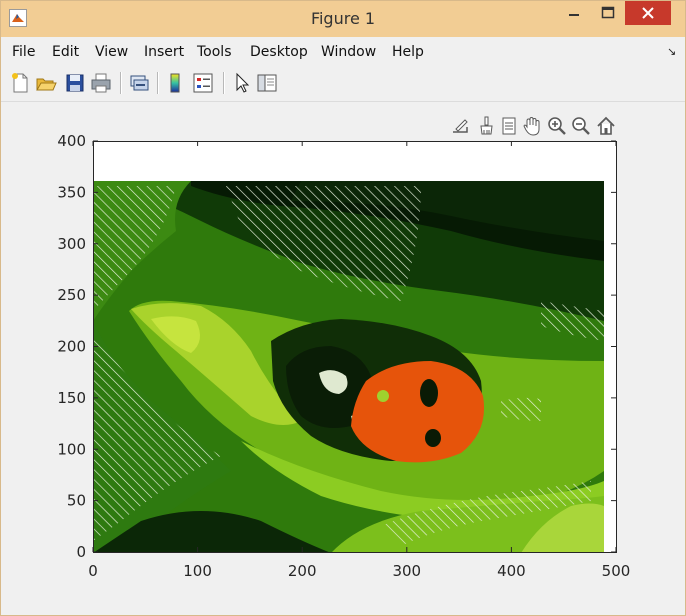 Image resolution: width=686 pixels, height=616 pixels. What do you see at coordinates (672, 51) in the screenshot?
I see `dock-arrow-icon: ↘` at bounding box center [672, 51].